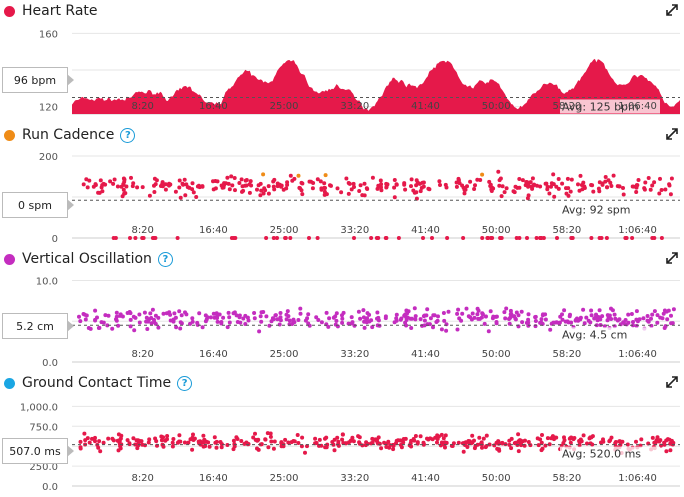 The width and height of the screenshot is (684, 497). What do you see at coordinates (600, 107) in the screenshot?
I see `average-label: Avg: 125 bpm` at bounding box center [600, 107].